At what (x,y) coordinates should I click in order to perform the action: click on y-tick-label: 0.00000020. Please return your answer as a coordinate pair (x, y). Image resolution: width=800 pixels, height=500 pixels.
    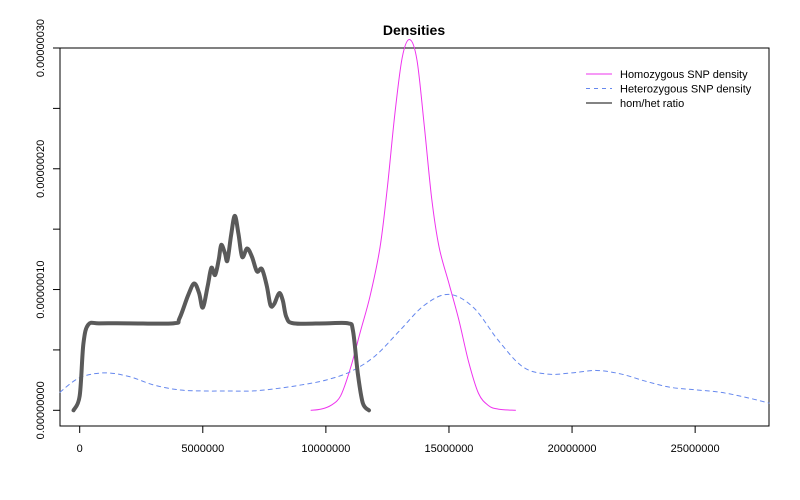
    Looking at the image, I should click on (41, 169).